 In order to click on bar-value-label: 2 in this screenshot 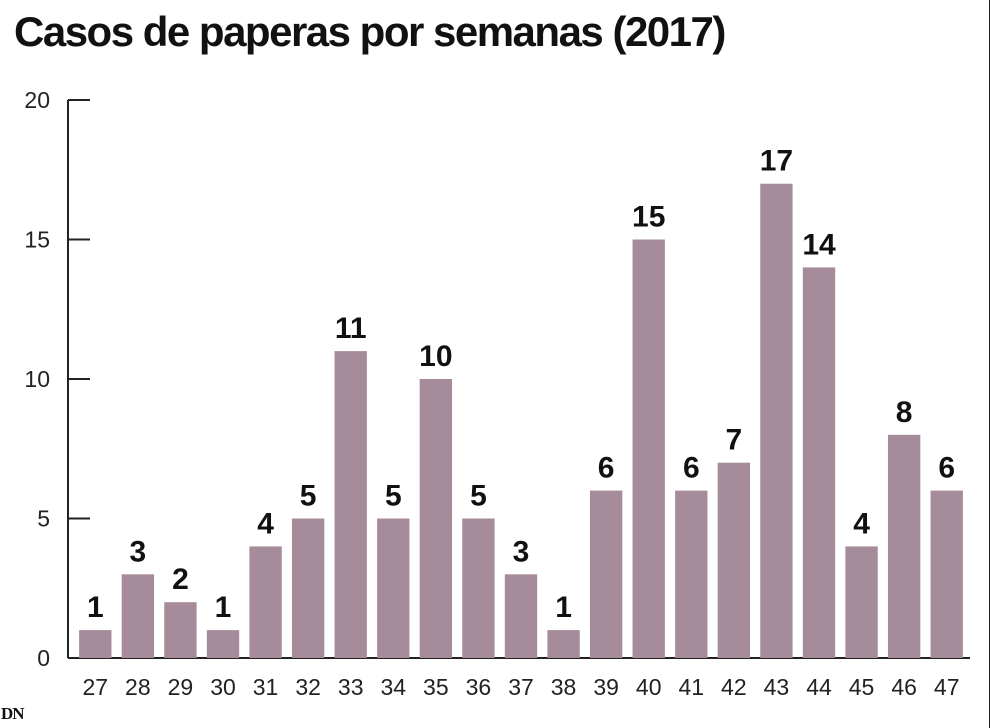, I will do `click(180, 579)`.